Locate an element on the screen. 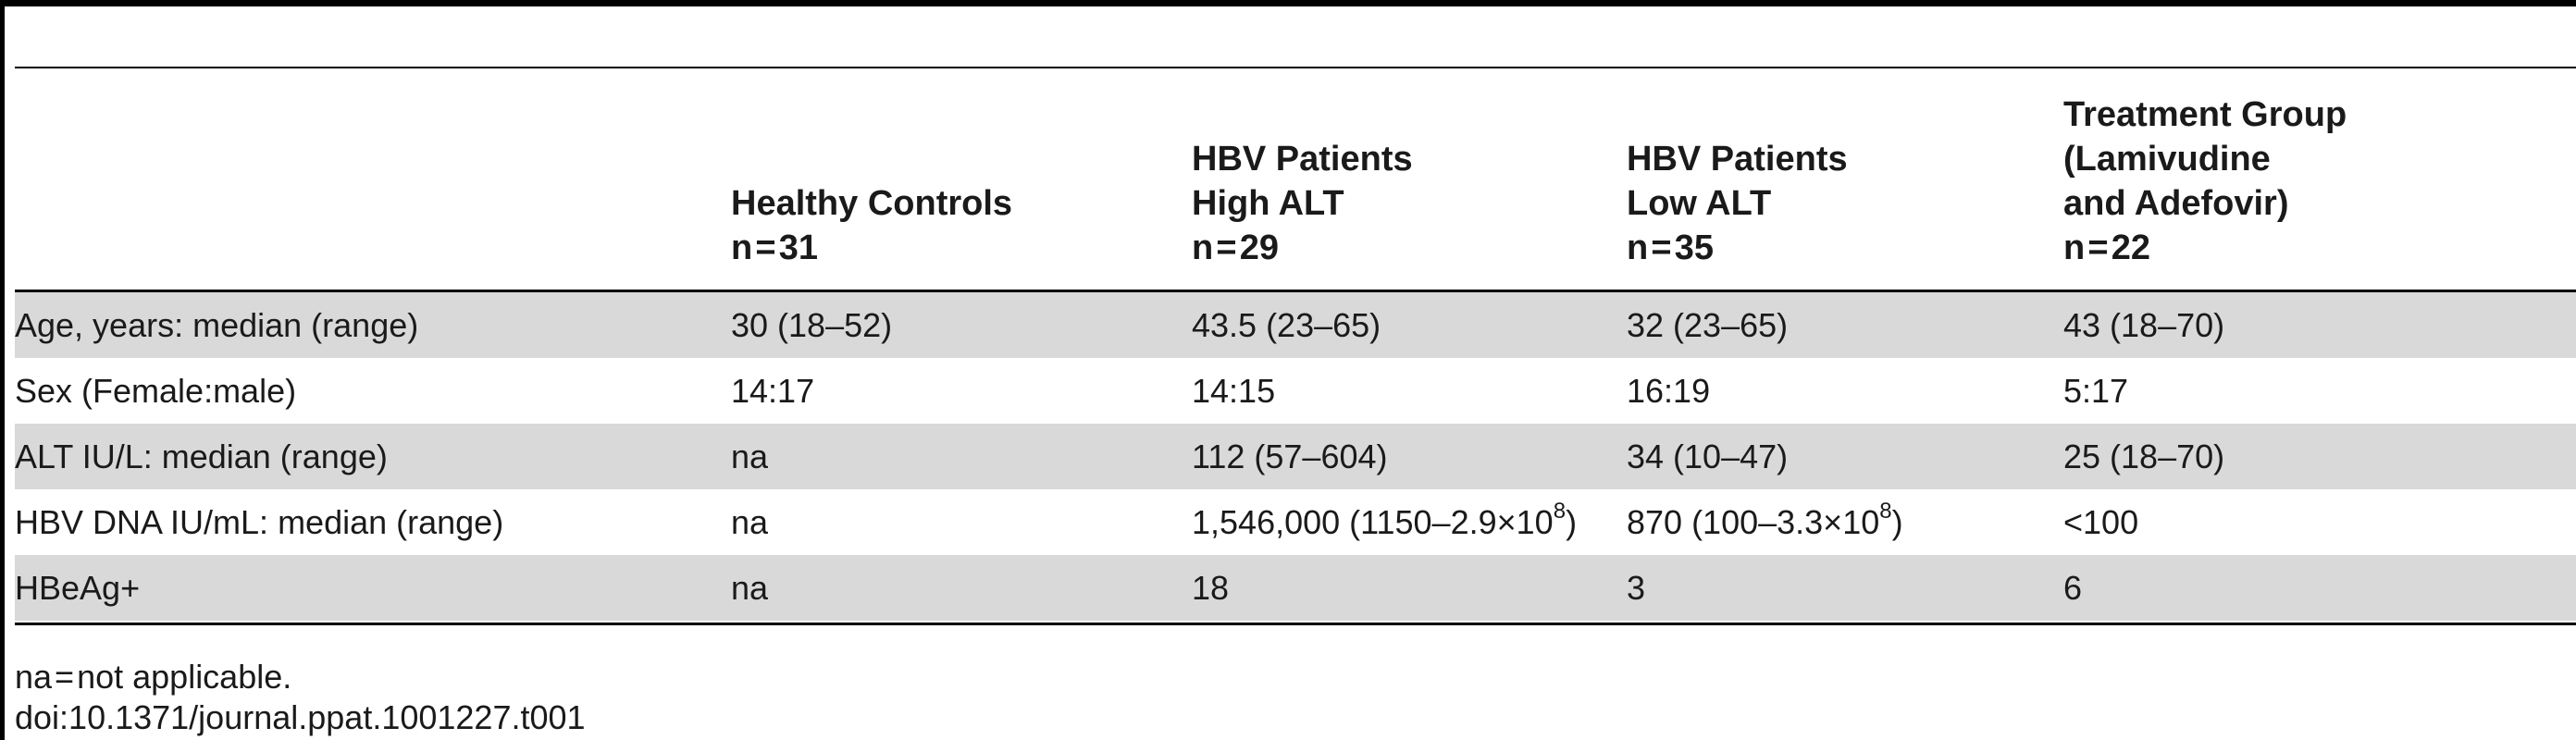 The image size is (2576, 740). dna-high-exponent: 8 is located at coordinates (1560, 512).